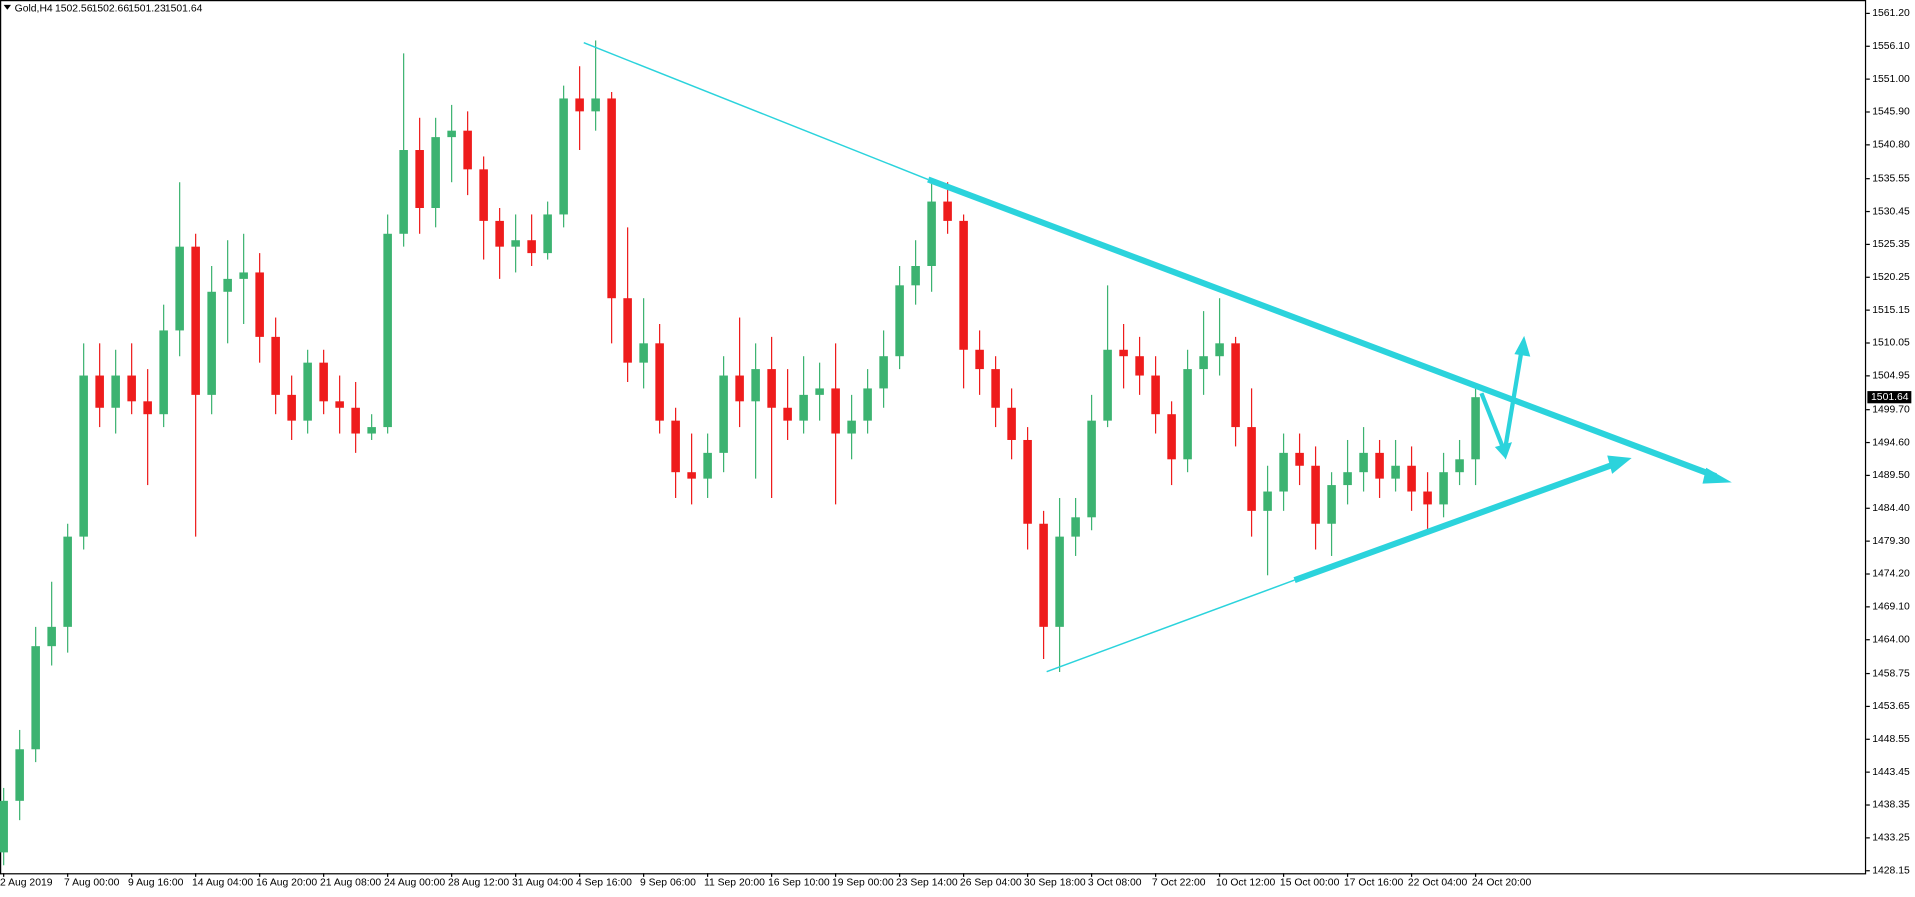 Image resolution: width=1915 pixels, height=897 pixels. Describe the element at coordinates (1891, 79) in the screenshot. I see `y-tick-label: 1551.00` at that location.